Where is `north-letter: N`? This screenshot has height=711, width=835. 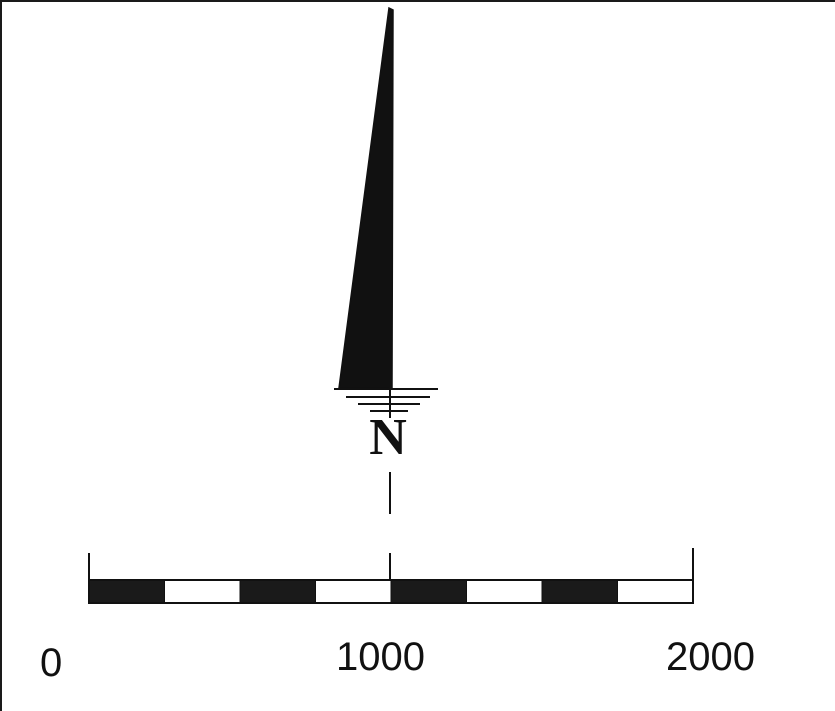
north-letter: N is located at coordinates (388, 437).